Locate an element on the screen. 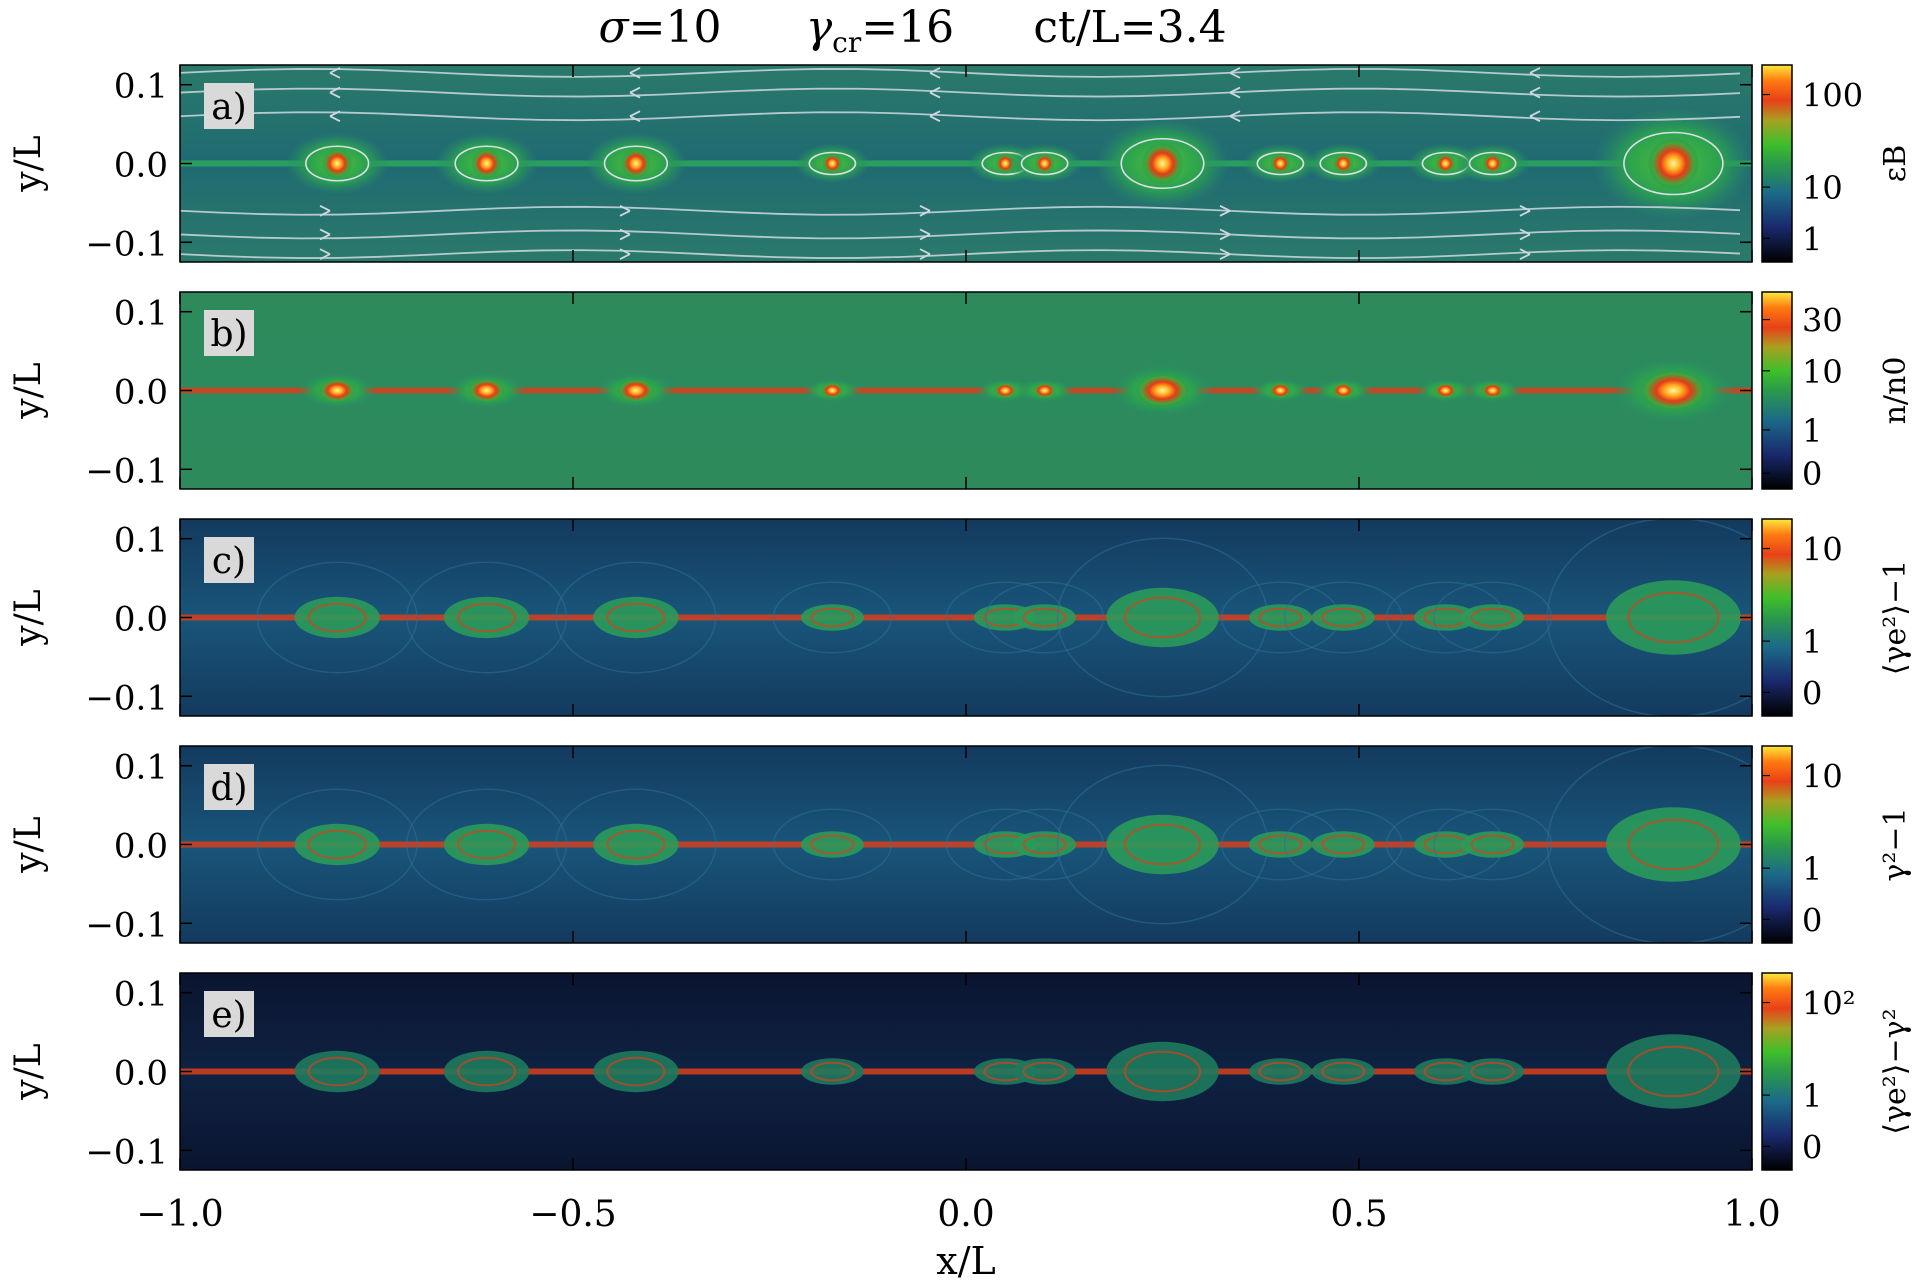 The image size is (1920, 1284). colorbar-label: ⟨γe²⟩−γ² is located at coordinates (1895, 1071).